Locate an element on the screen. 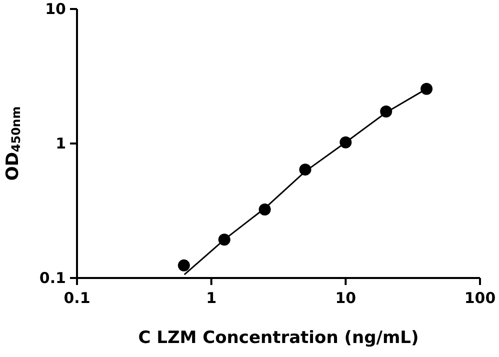 The image size is (499, 357). y-tick-label: 10 is located at coordinates (55, 9).